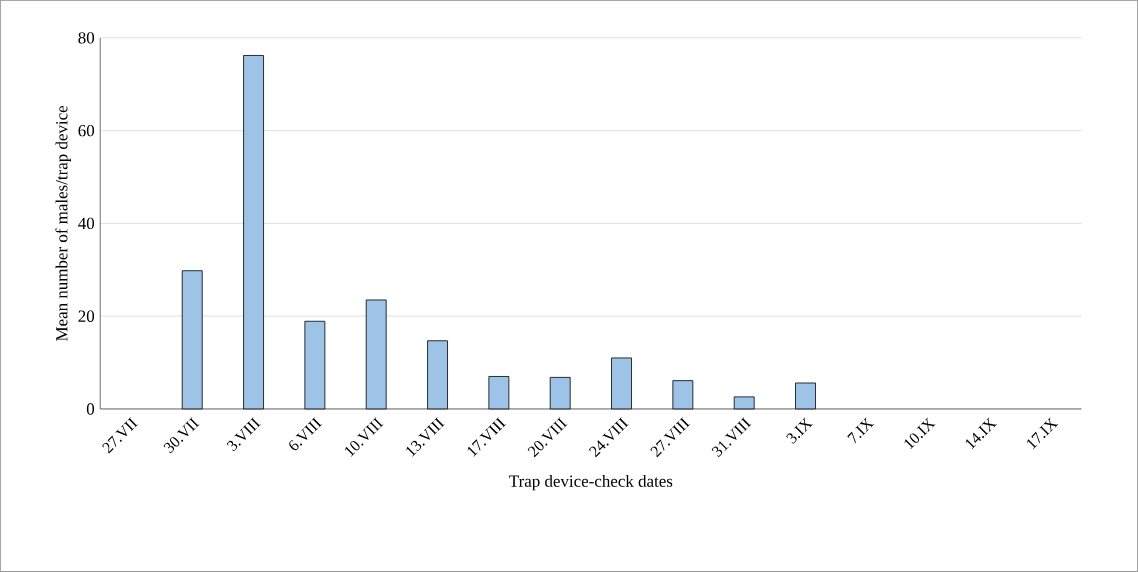  I want to click on y-tick-label: 40, so click(86, 223).